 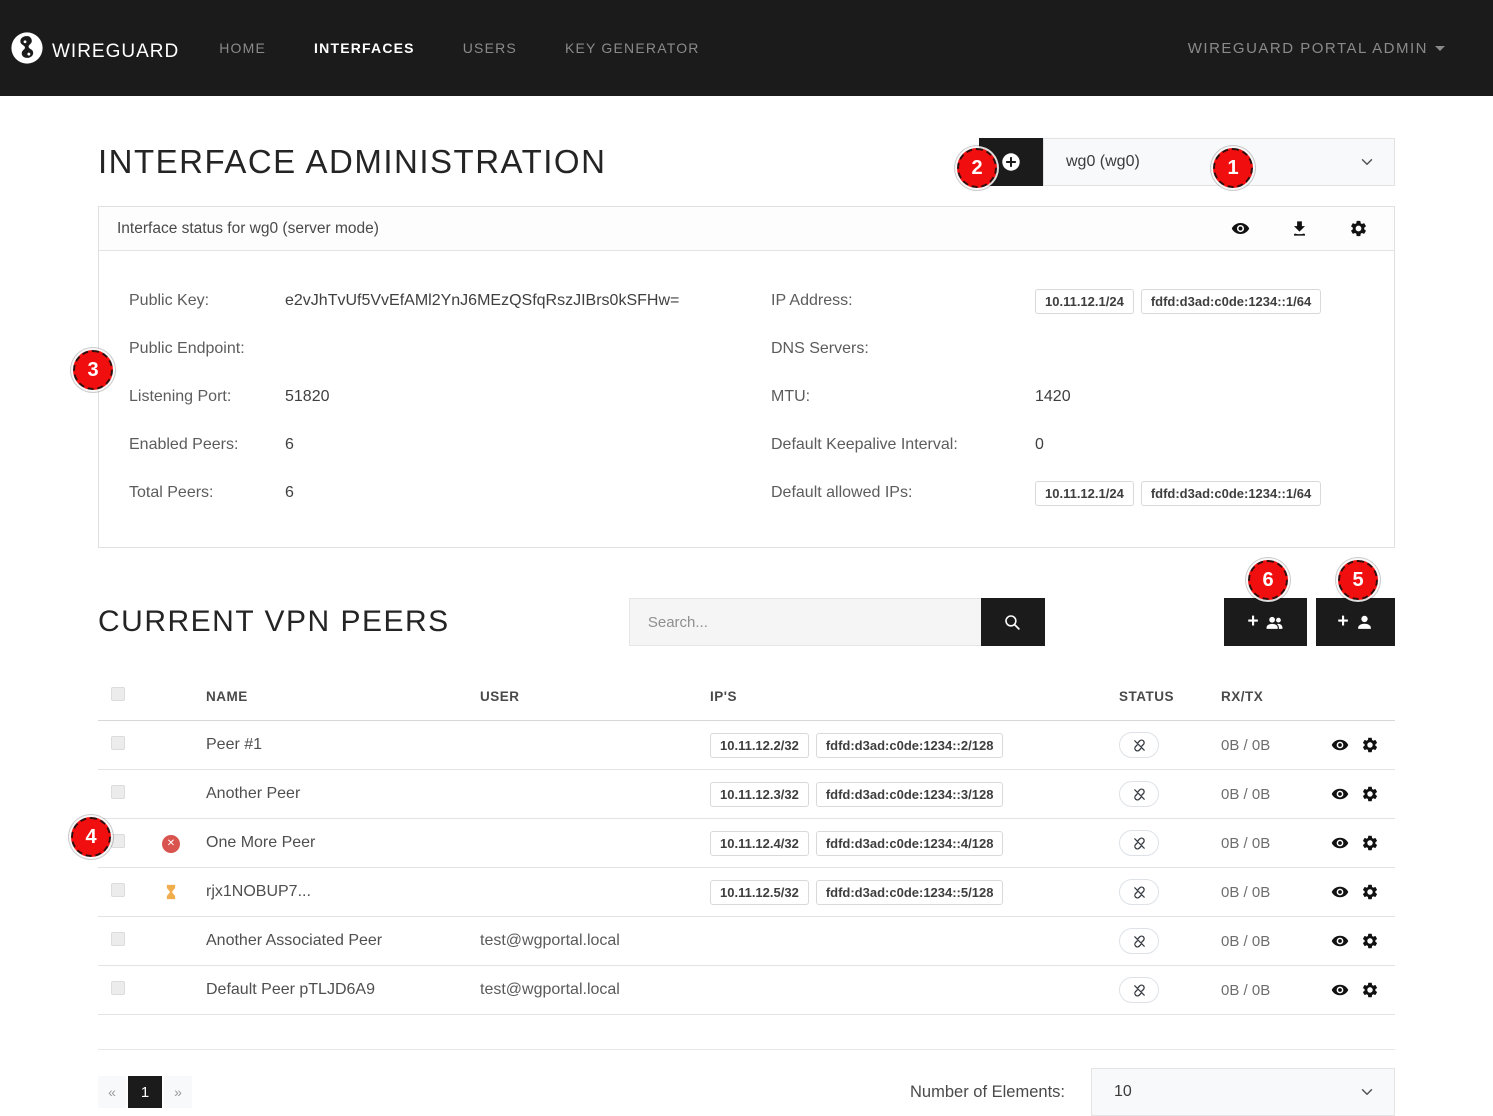 I want to click on col-rxtx: RX/TX, so click(x=1242, y=696).